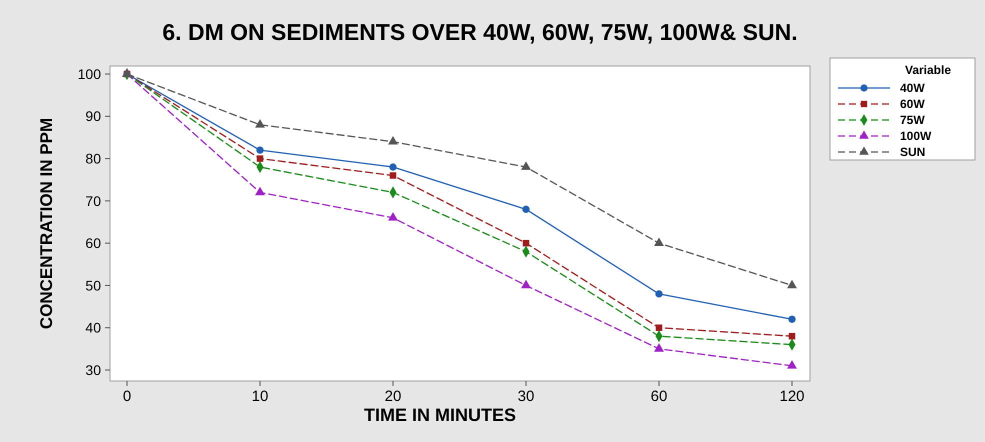 This screenshot has height=442, width=985. What do you see at coordinates (659, 396) in the screenshot?
I see `x-tick-label: 60` at bounding box center [659, 396].